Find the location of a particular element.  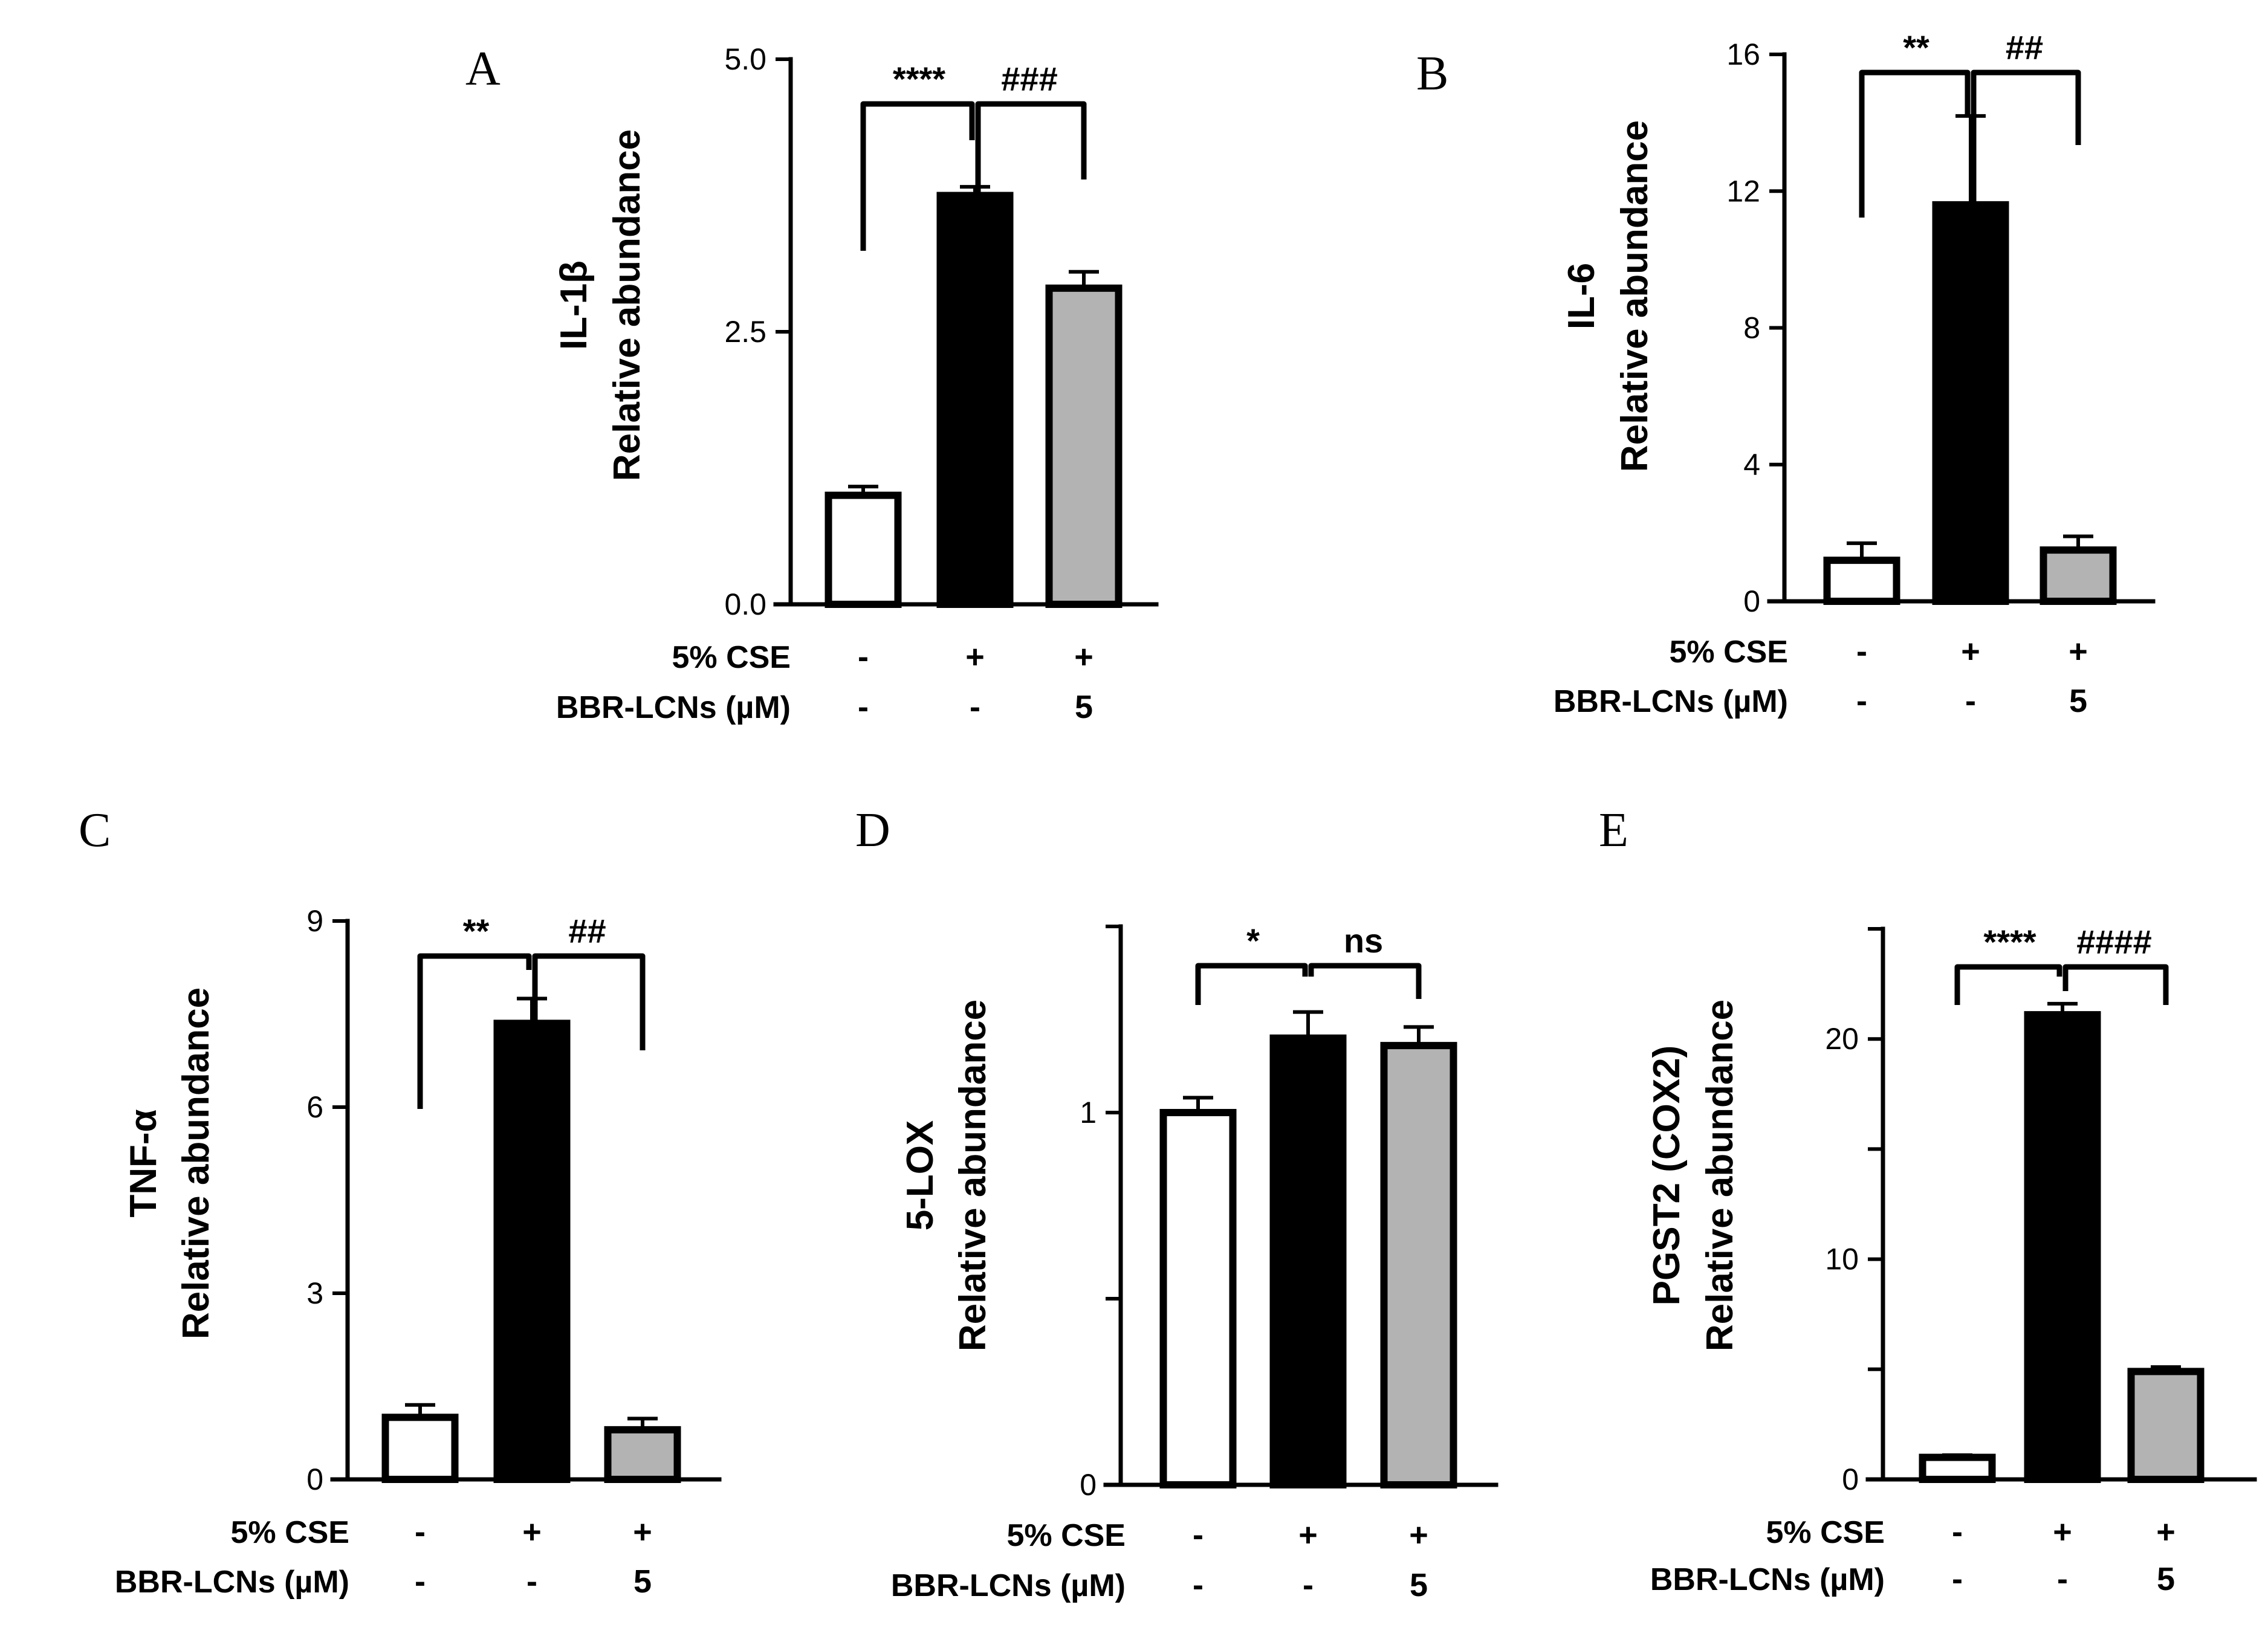

y-axis-gene-label: TNF-α is located at coordinates (143, 1163).